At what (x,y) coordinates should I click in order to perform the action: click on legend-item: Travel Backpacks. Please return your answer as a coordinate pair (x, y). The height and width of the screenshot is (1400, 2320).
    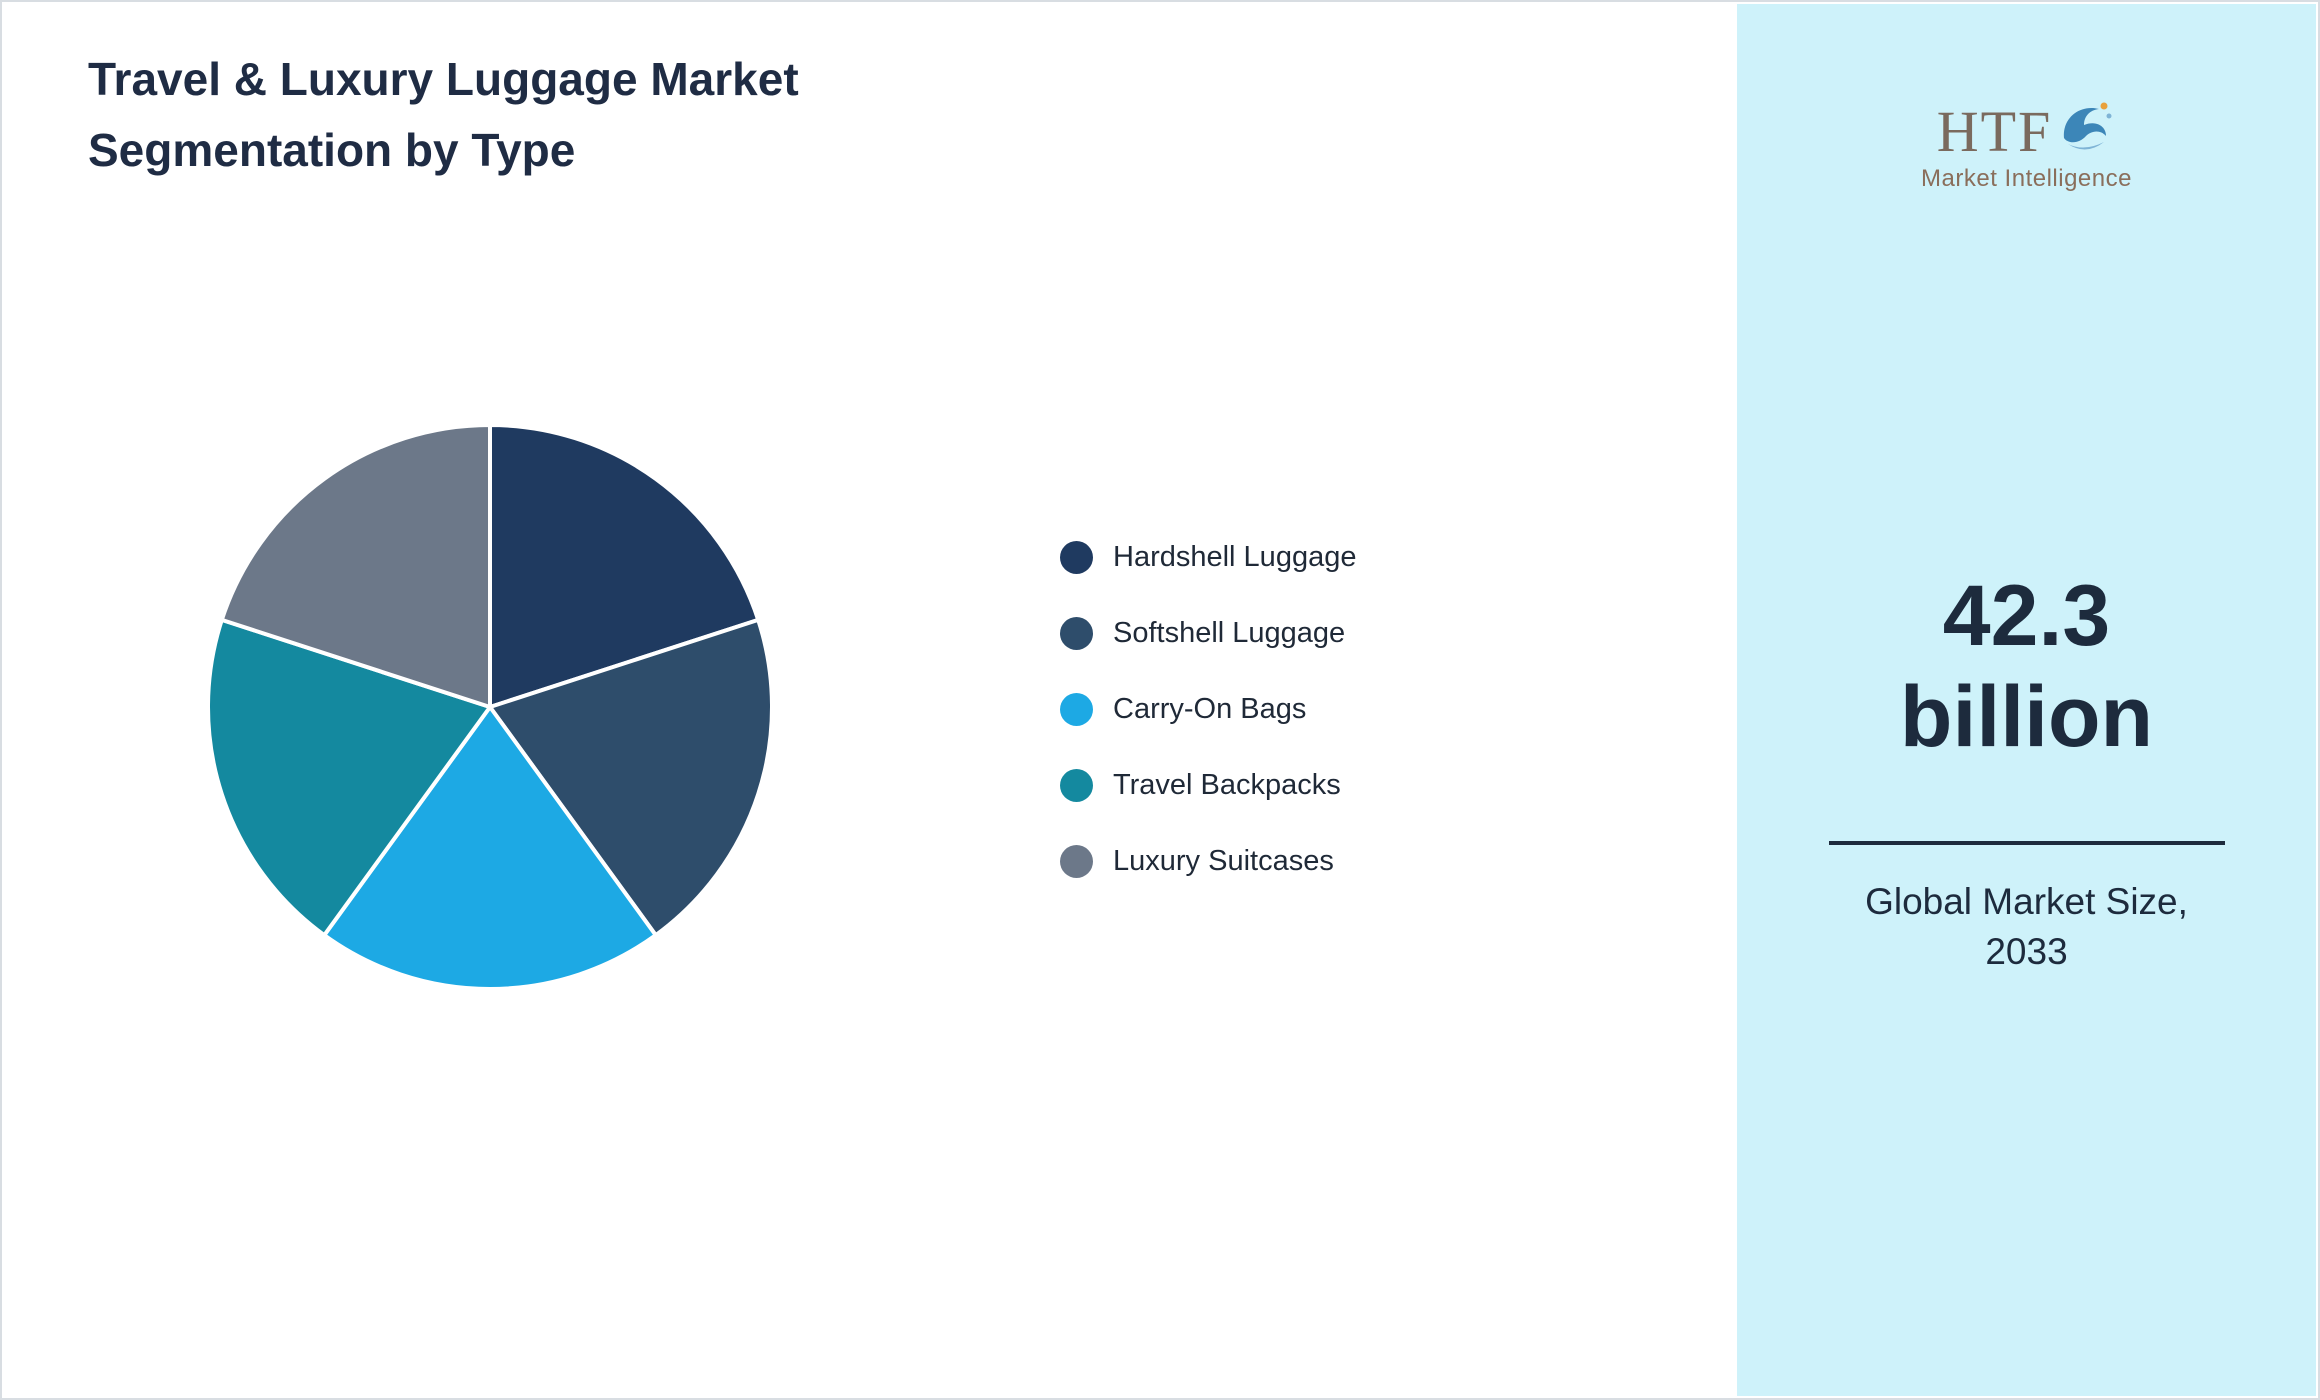
    Looking at the image, I should click on (1208, 785).